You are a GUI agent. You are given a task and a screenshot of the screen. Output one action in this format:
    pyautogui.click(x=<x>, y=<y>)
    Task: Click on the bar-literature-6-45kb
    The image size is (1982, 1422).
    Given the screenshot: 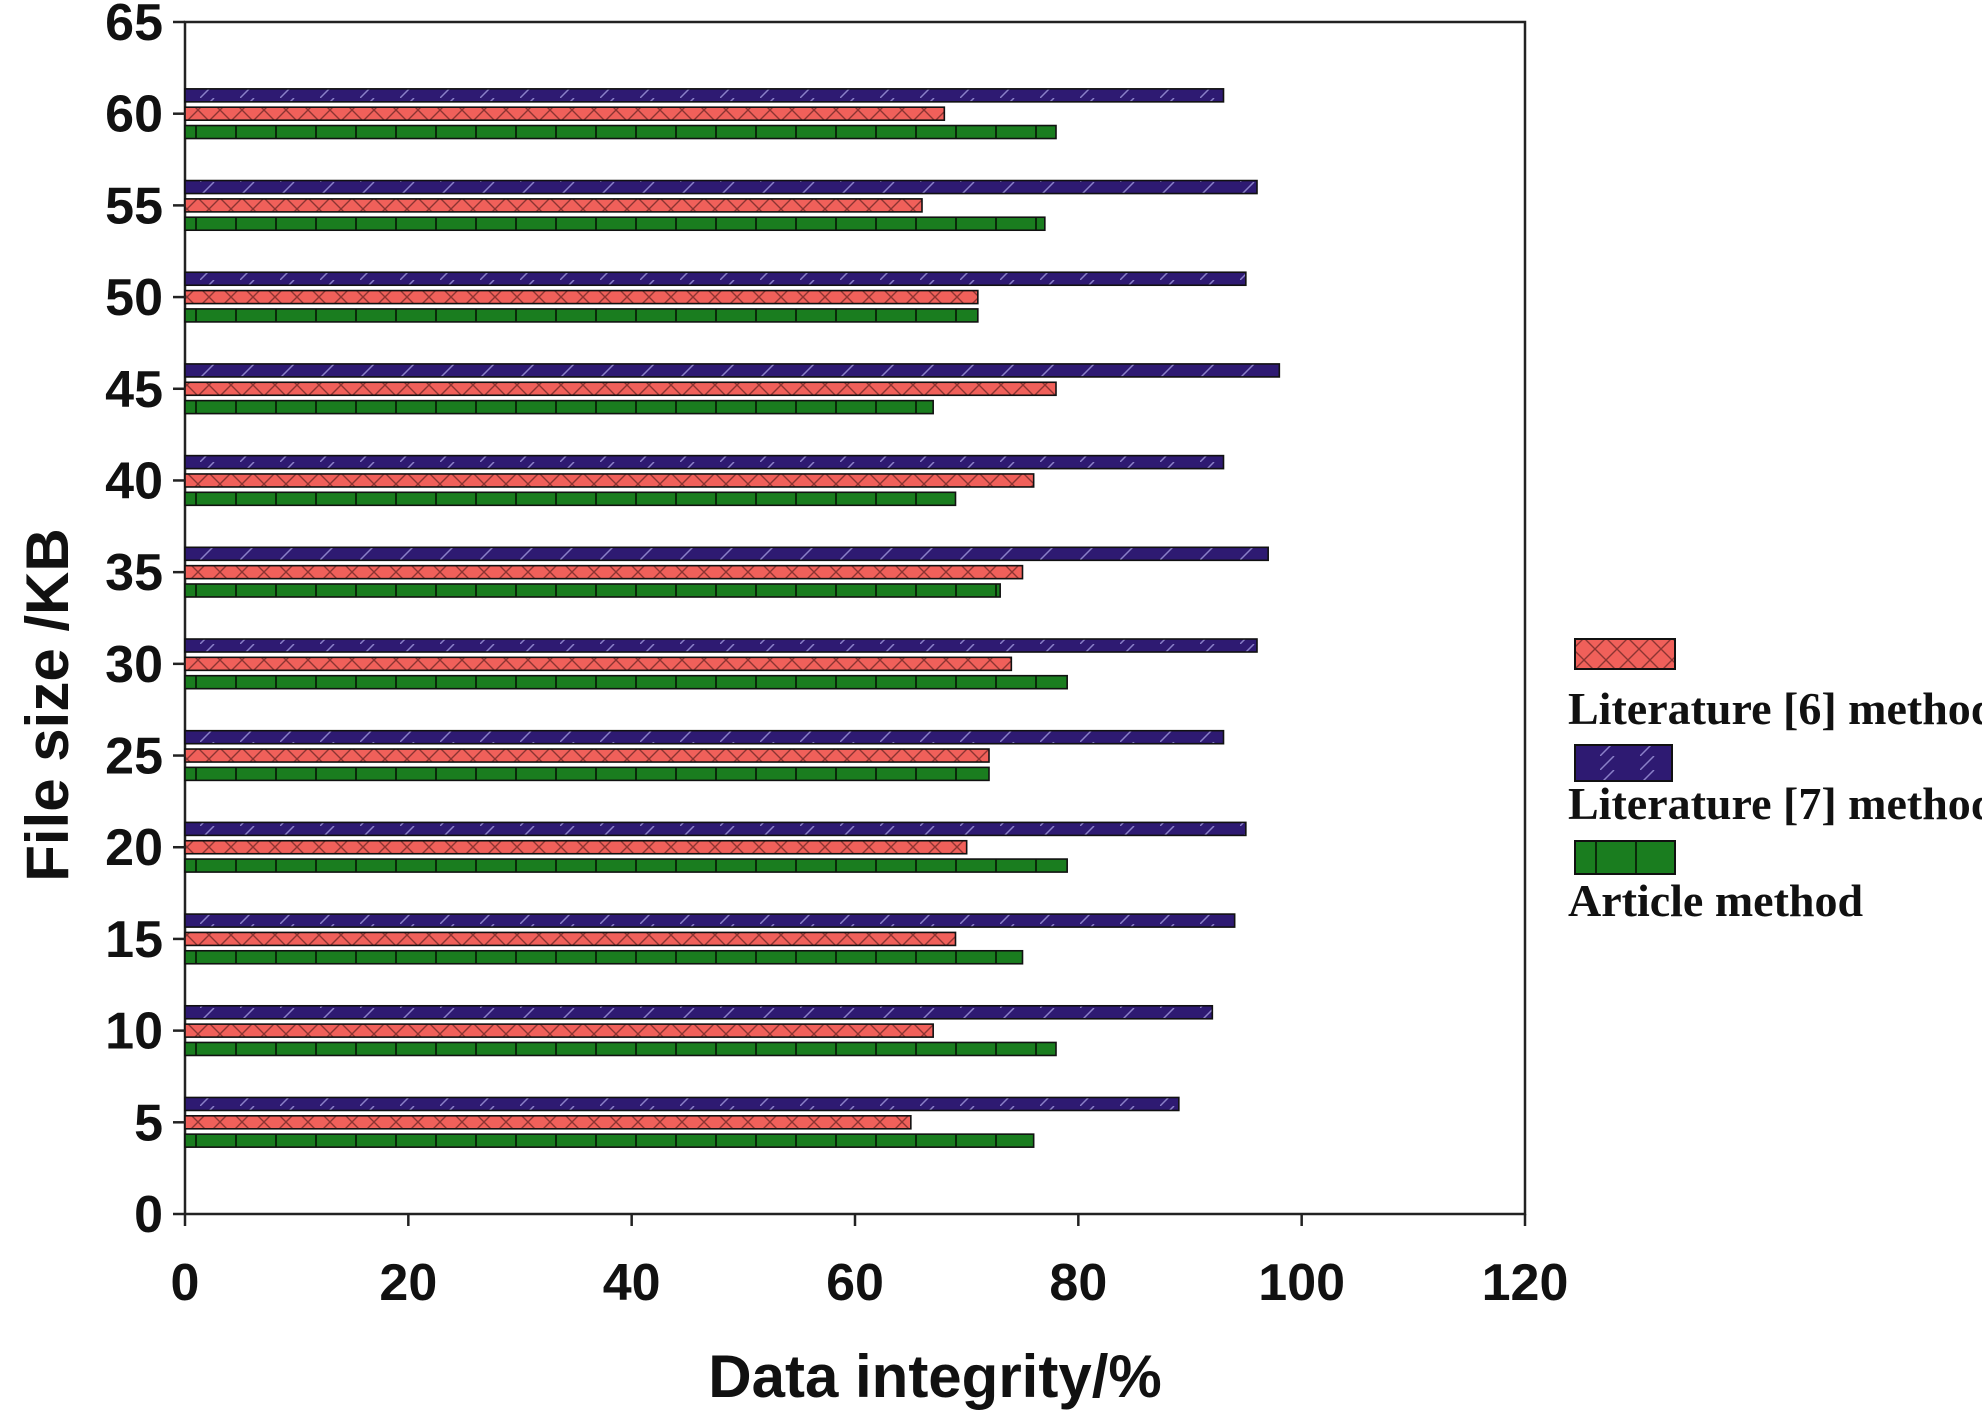 What is the action you would take?
    pyautogui.click(x=620, y=389)
    